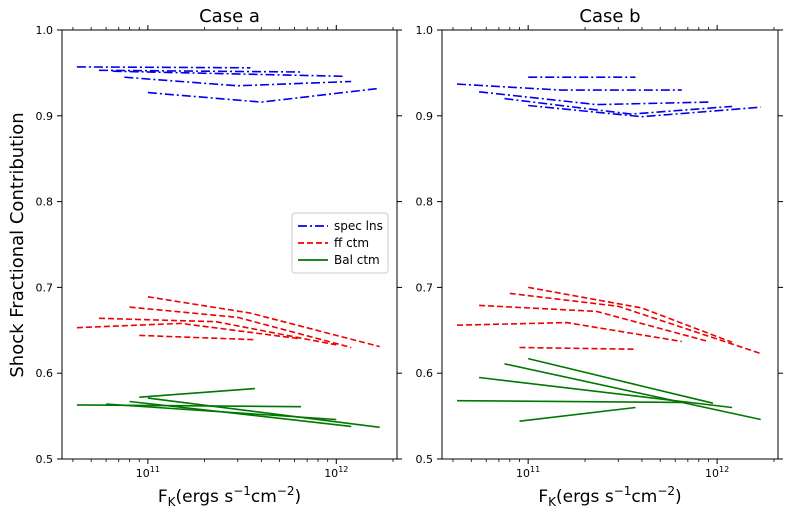  I want to click on legend-label-spec-lns: spec lns, so click(358, 226).